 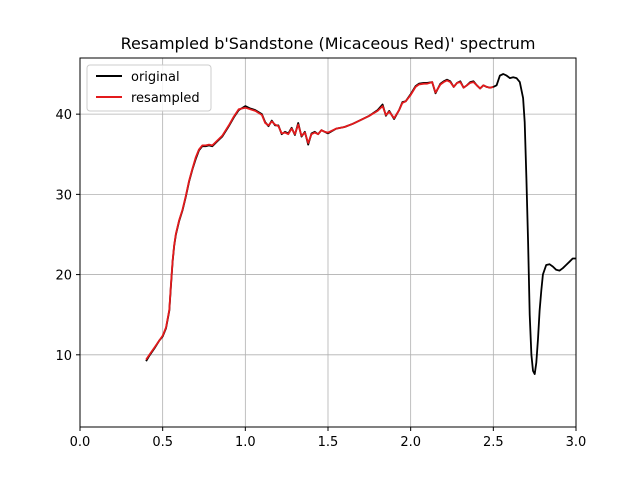 What do you see at coordinates (245, 442) in the screenshot?
I see `x-tick-label: 1.0` at bounding box center [245, 442].